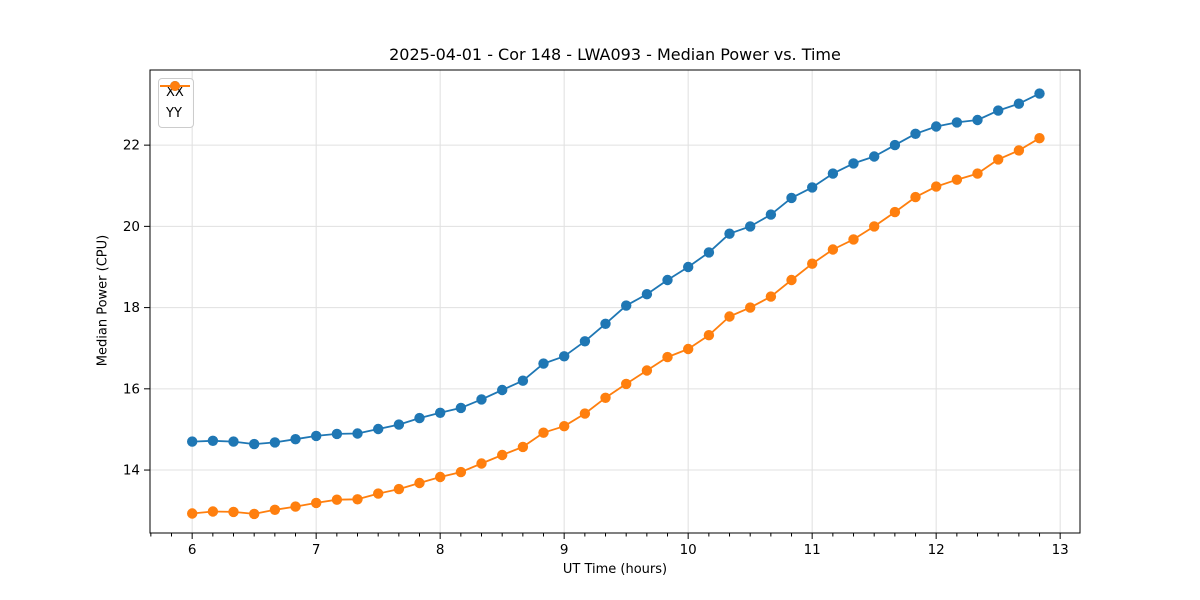  What do you see at coordinates (316, 550) in the screenshot?
I see `x-tick-label: 7` at bounding box center [316, 550].